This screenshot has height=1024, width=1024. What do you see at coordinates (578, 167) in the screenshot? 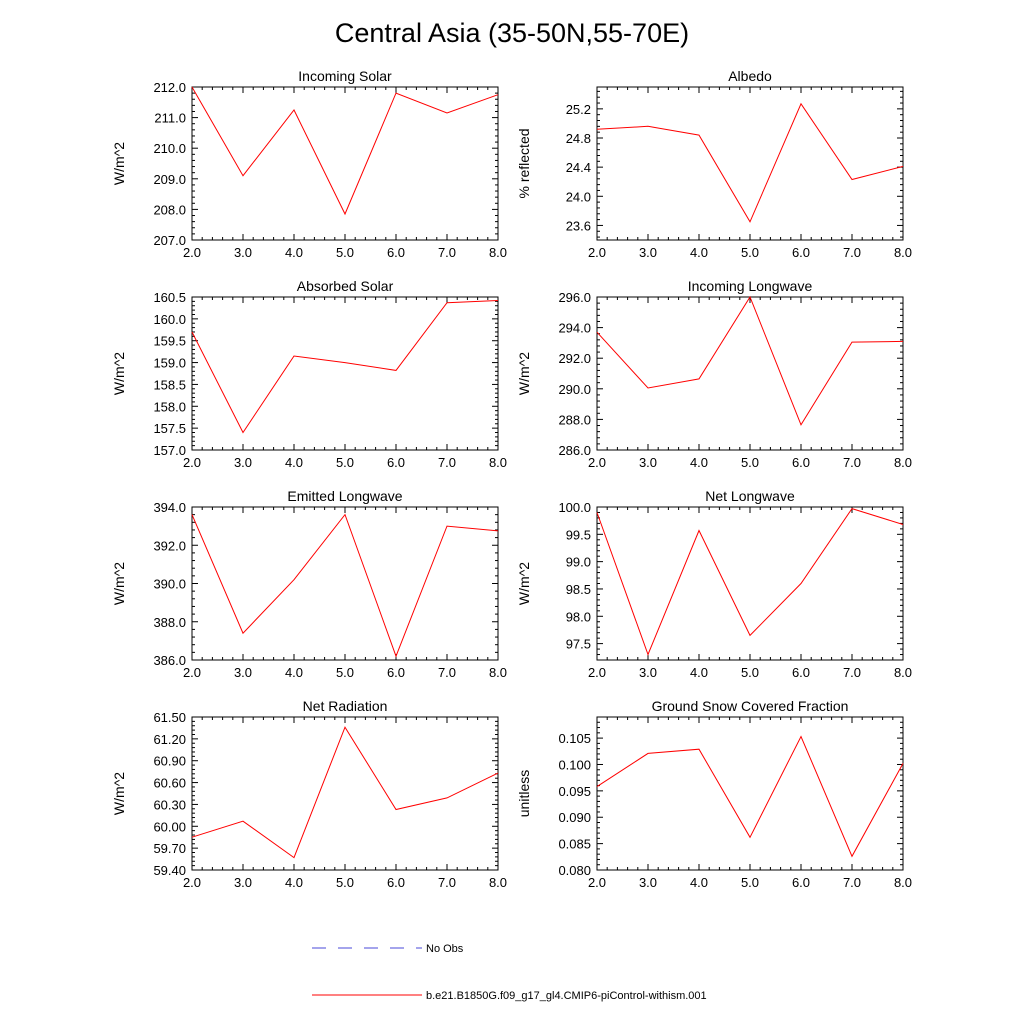
I see `y-tick-label: 24.4` at bounding box center [578, 167].